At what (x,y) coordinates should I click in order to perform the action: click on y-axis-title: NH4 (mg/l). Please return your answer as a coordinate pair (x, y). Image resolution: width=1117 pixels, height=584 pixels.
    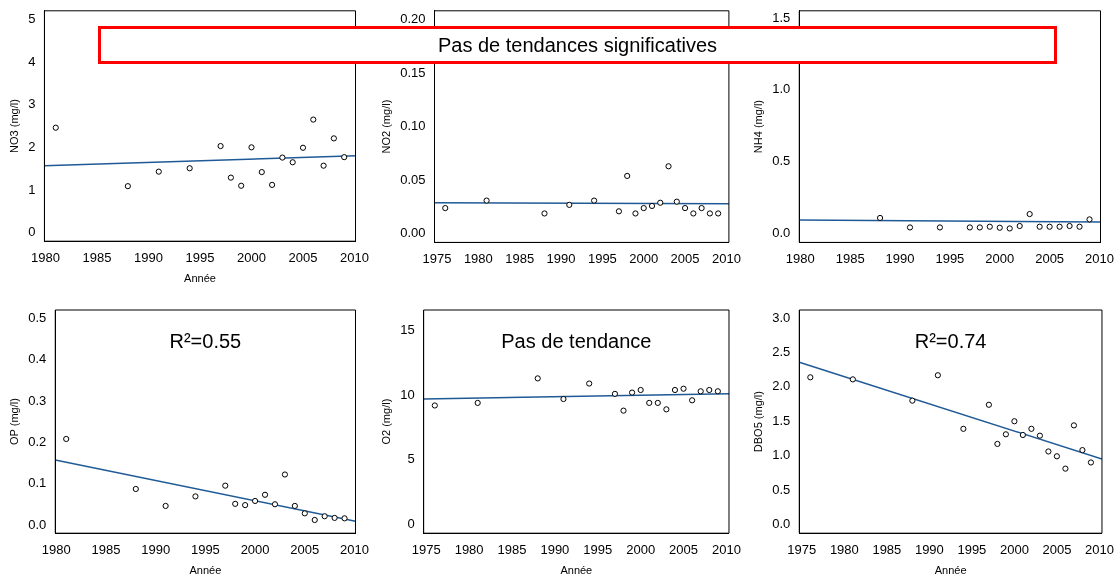
    Looking at the image, I should click on (757, 127).